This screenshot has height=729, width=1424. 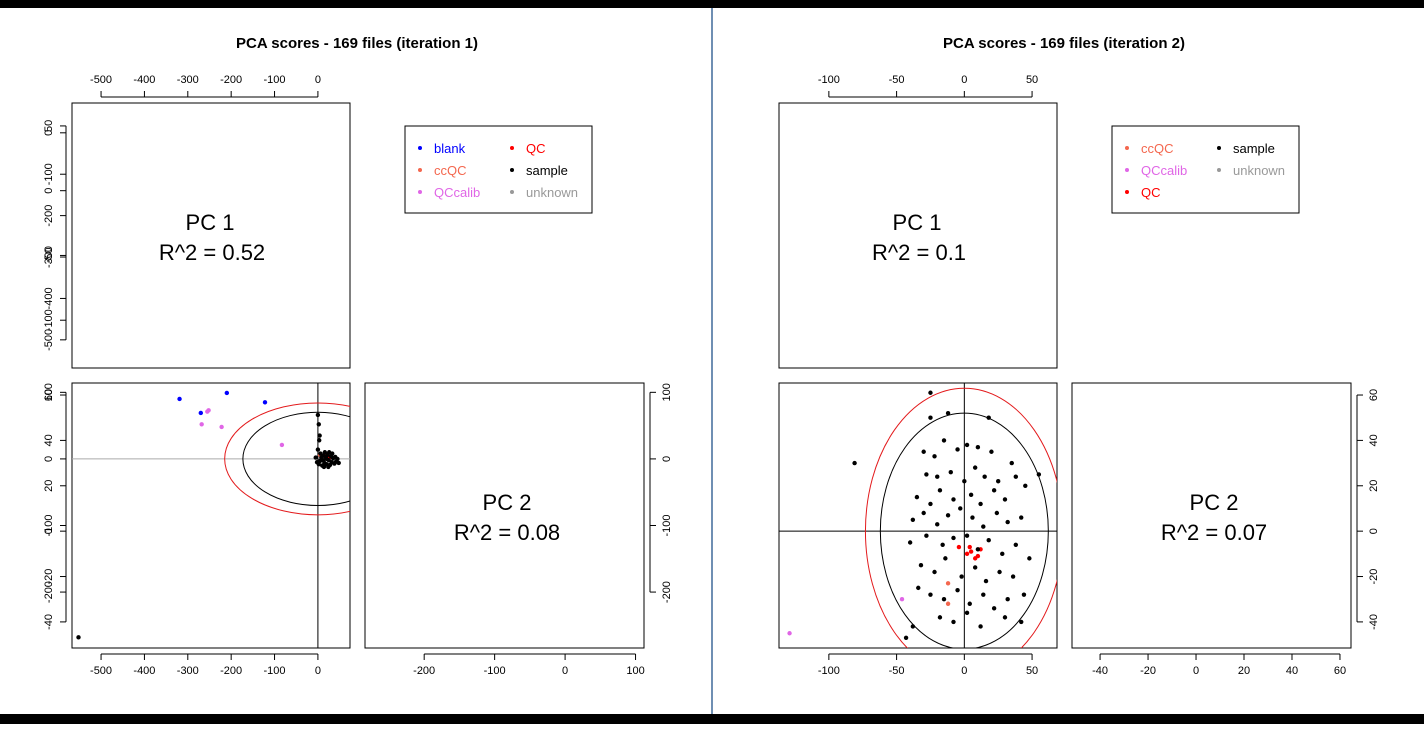 I want to click on bottom-bar, so click(x=712, y=719).